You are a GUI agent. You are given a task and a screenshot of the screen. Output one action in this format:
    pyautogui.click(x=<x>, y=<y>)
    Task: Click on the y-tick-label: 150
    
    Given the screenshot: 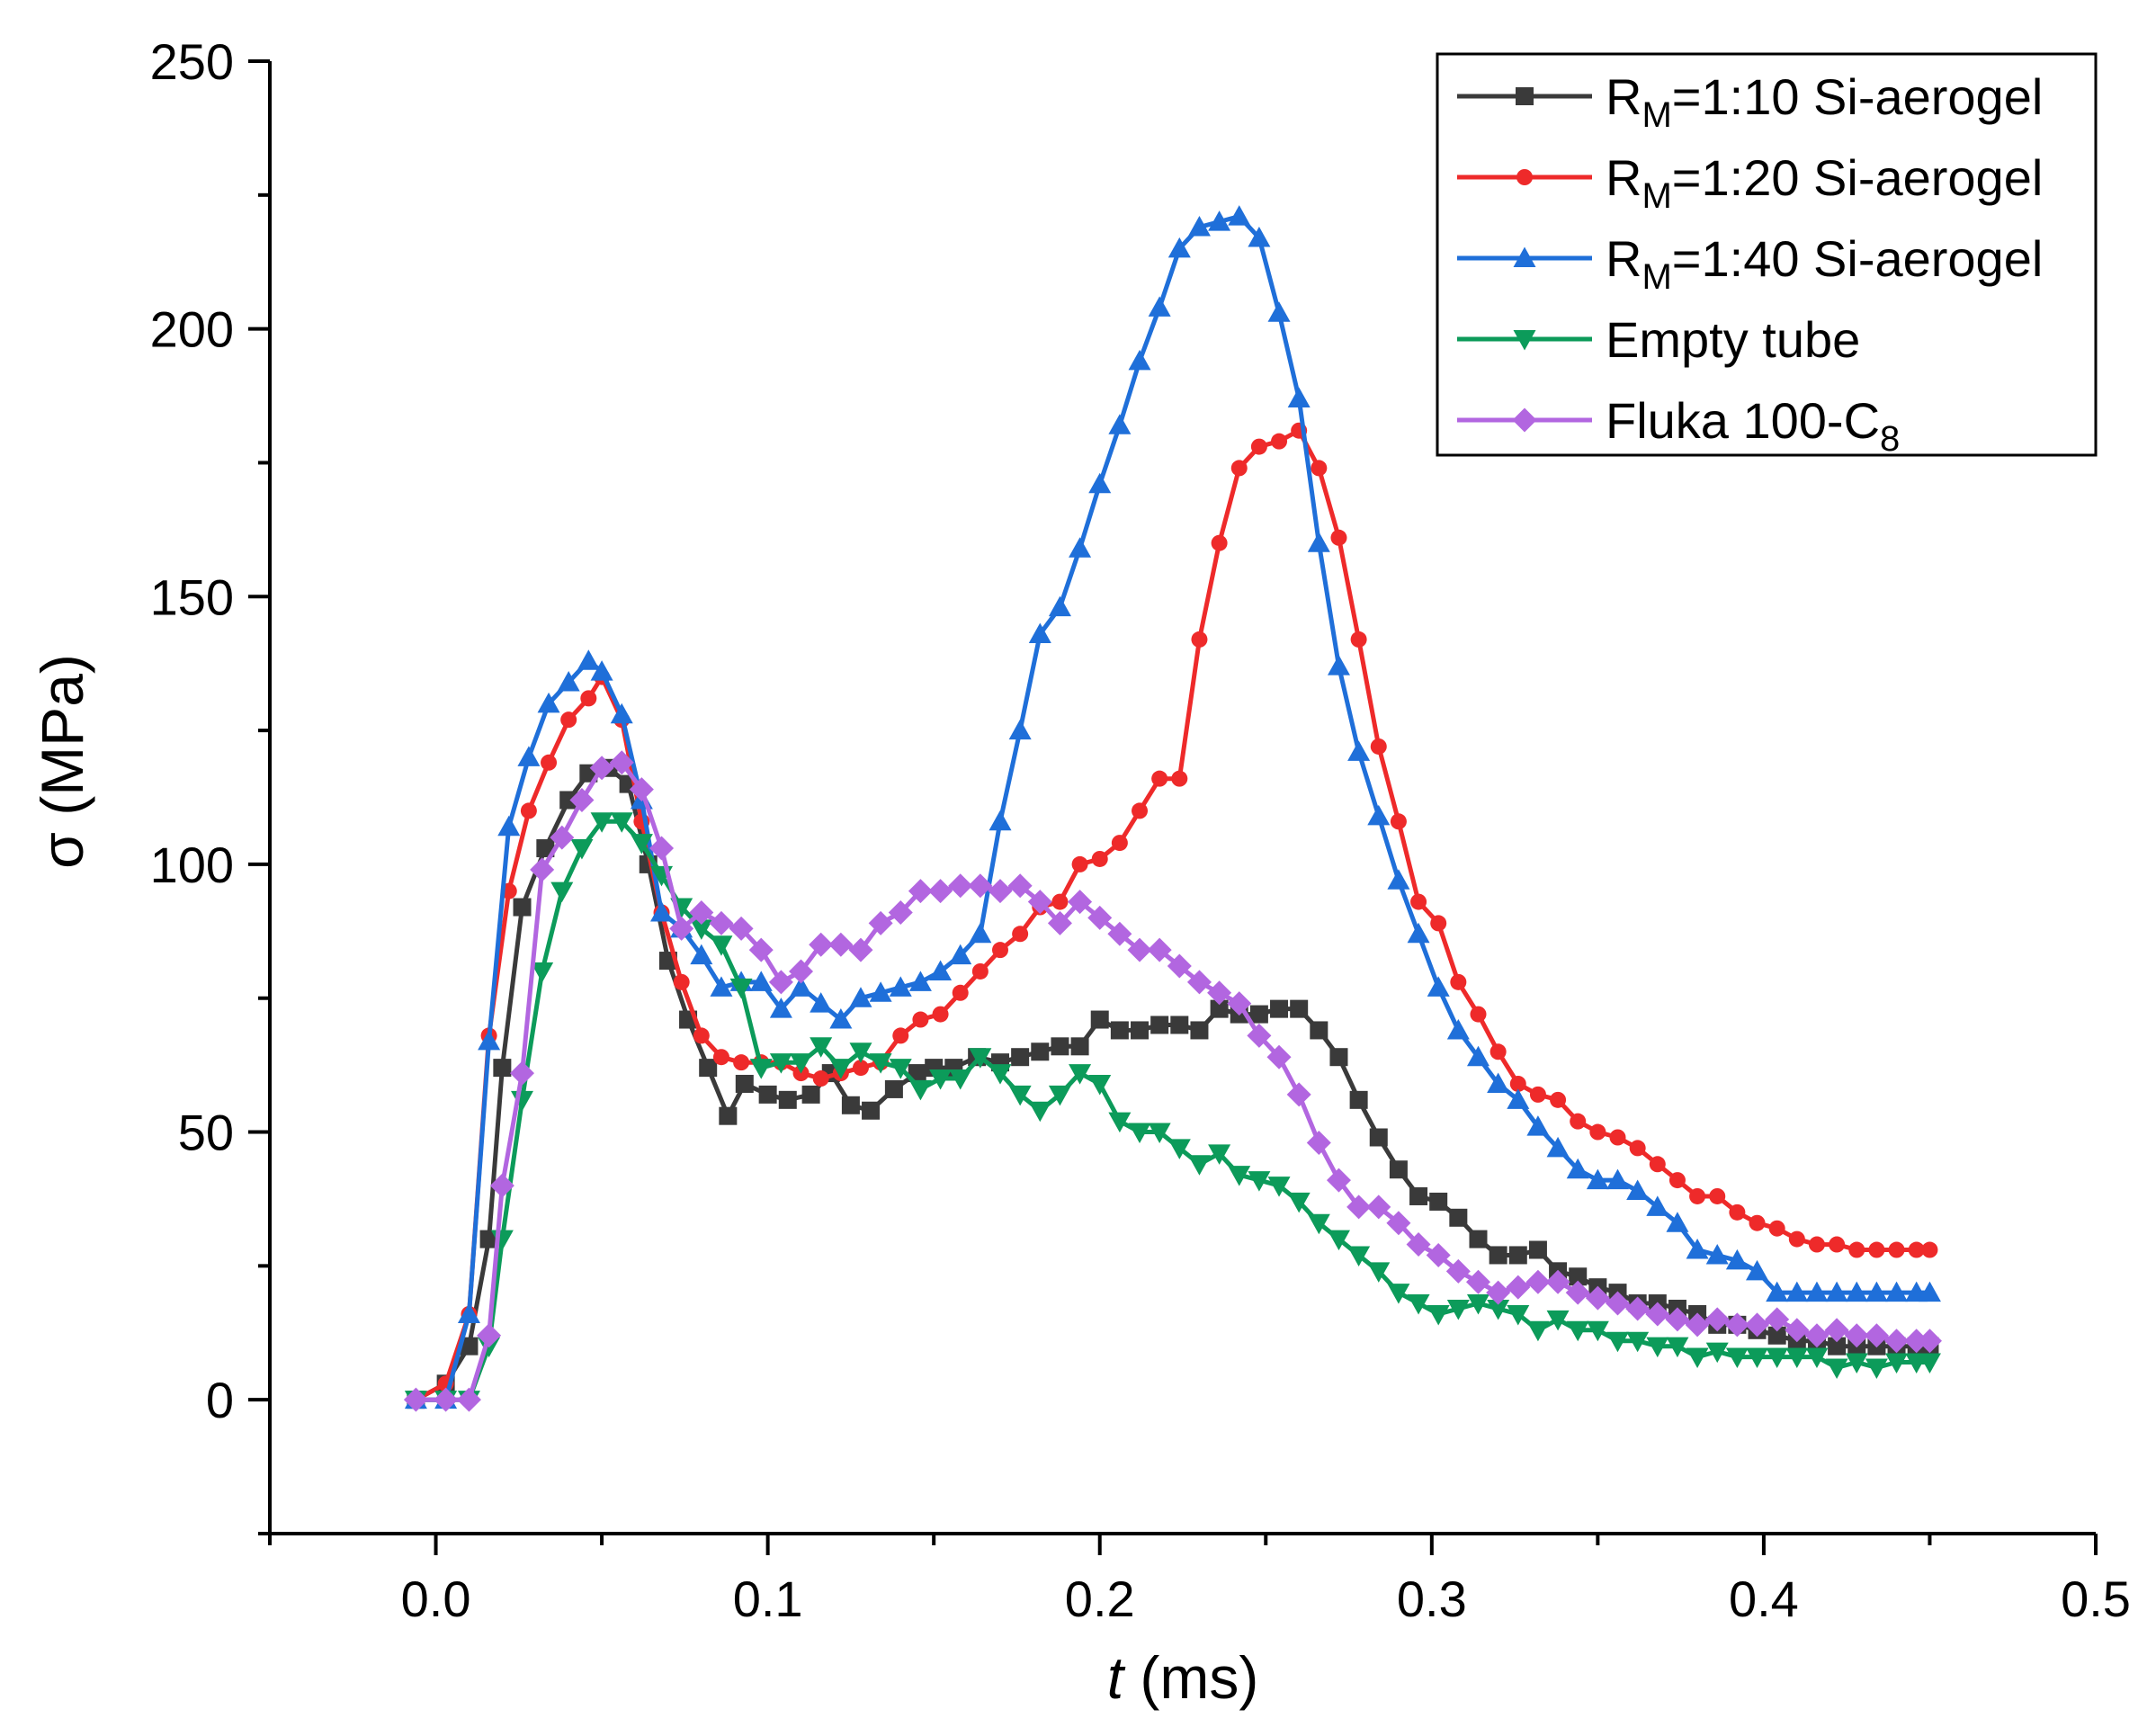 What is the action you would take?
    pyautogui.click(x=192, y=596)
    